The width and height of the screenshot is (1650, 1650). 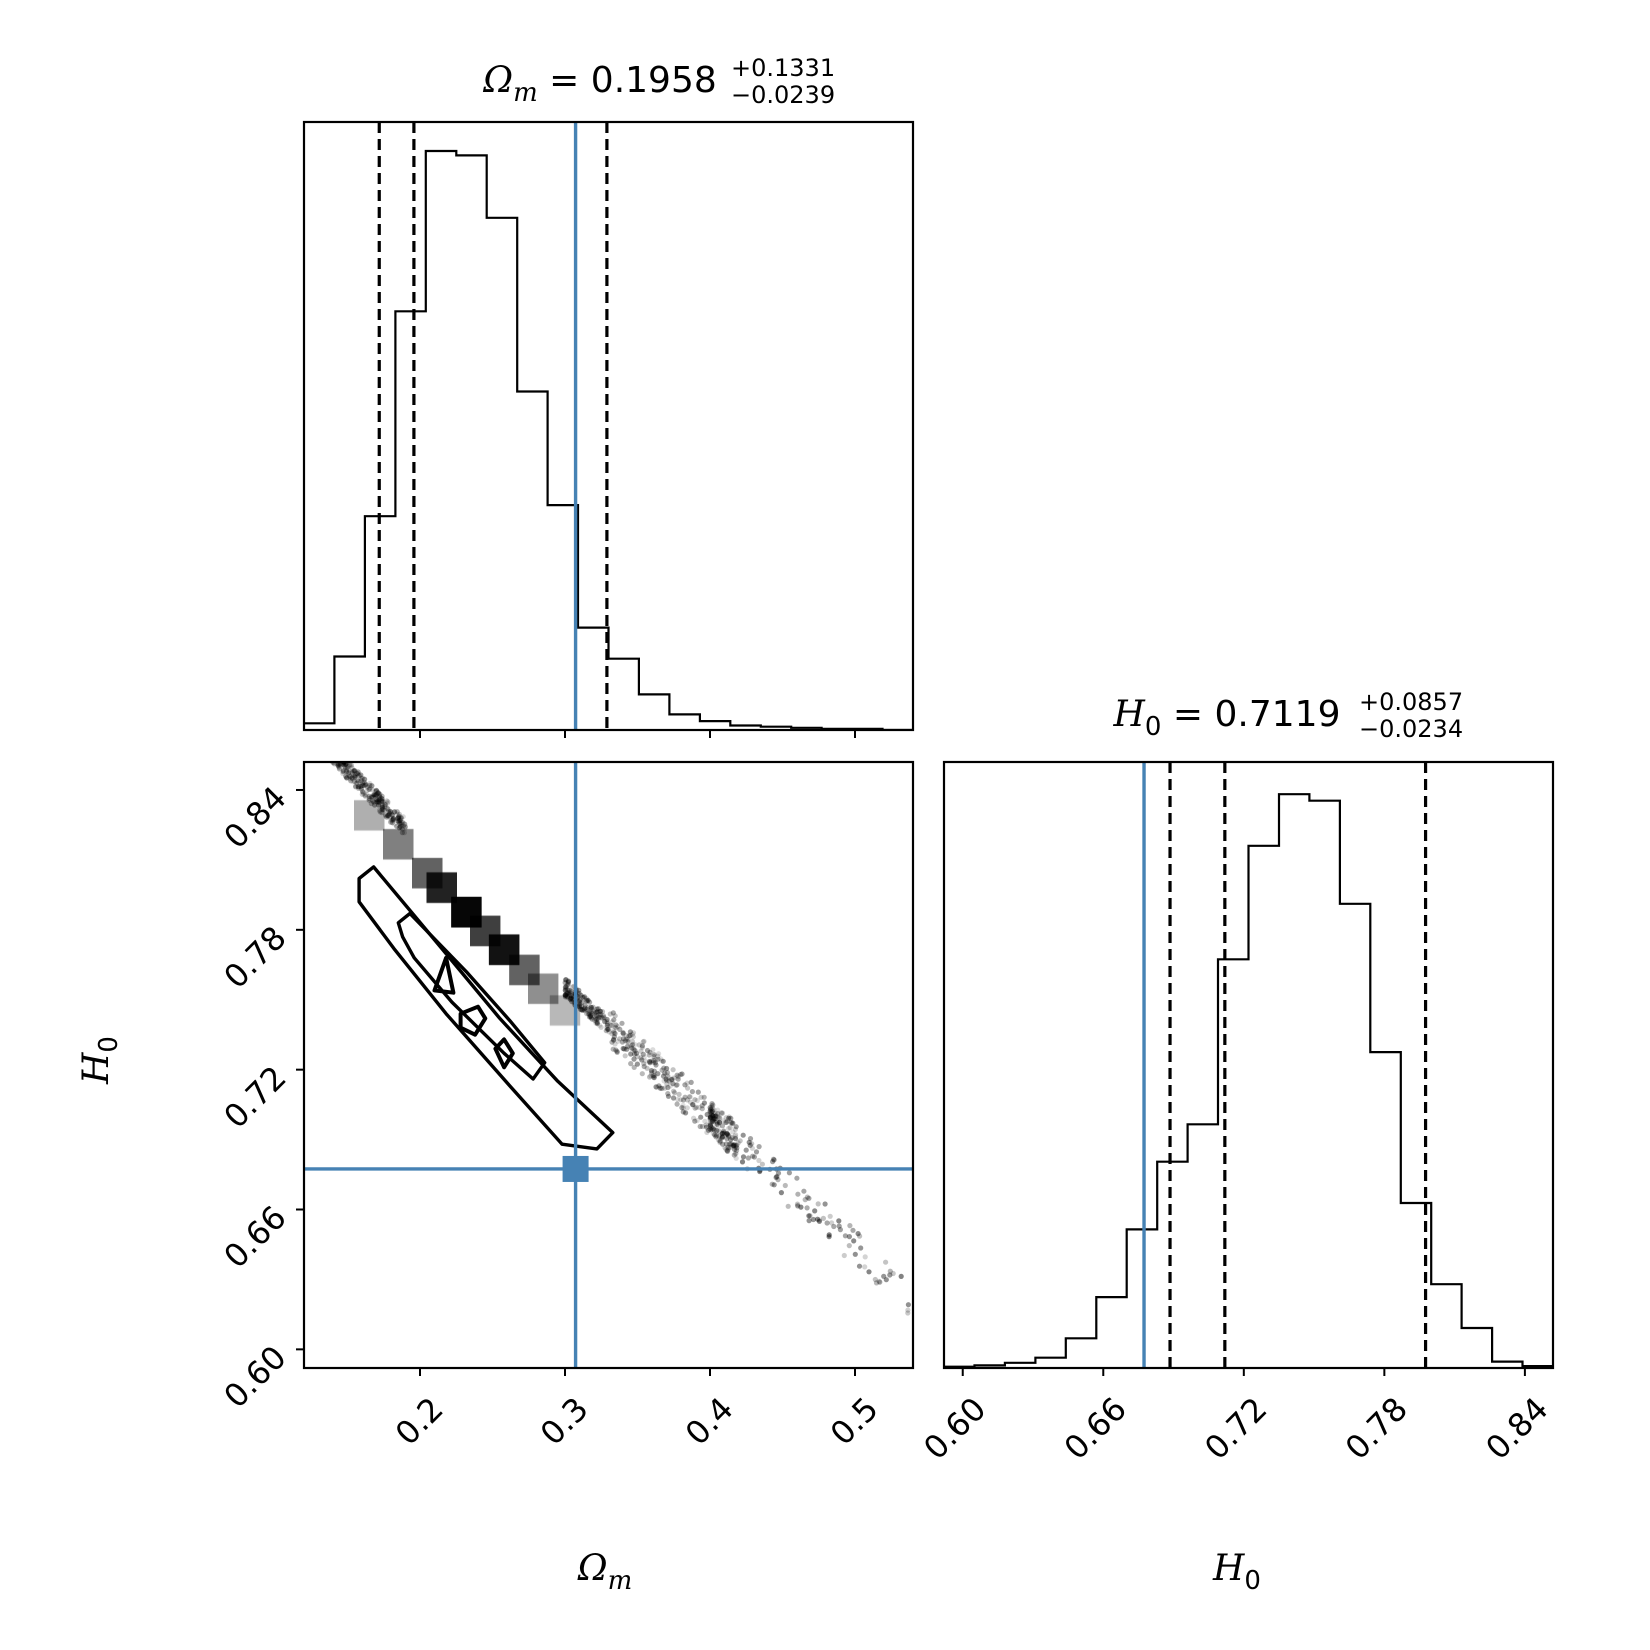 I want to click on x-tick-label: 0.72, so click(x=1235, y=1428).